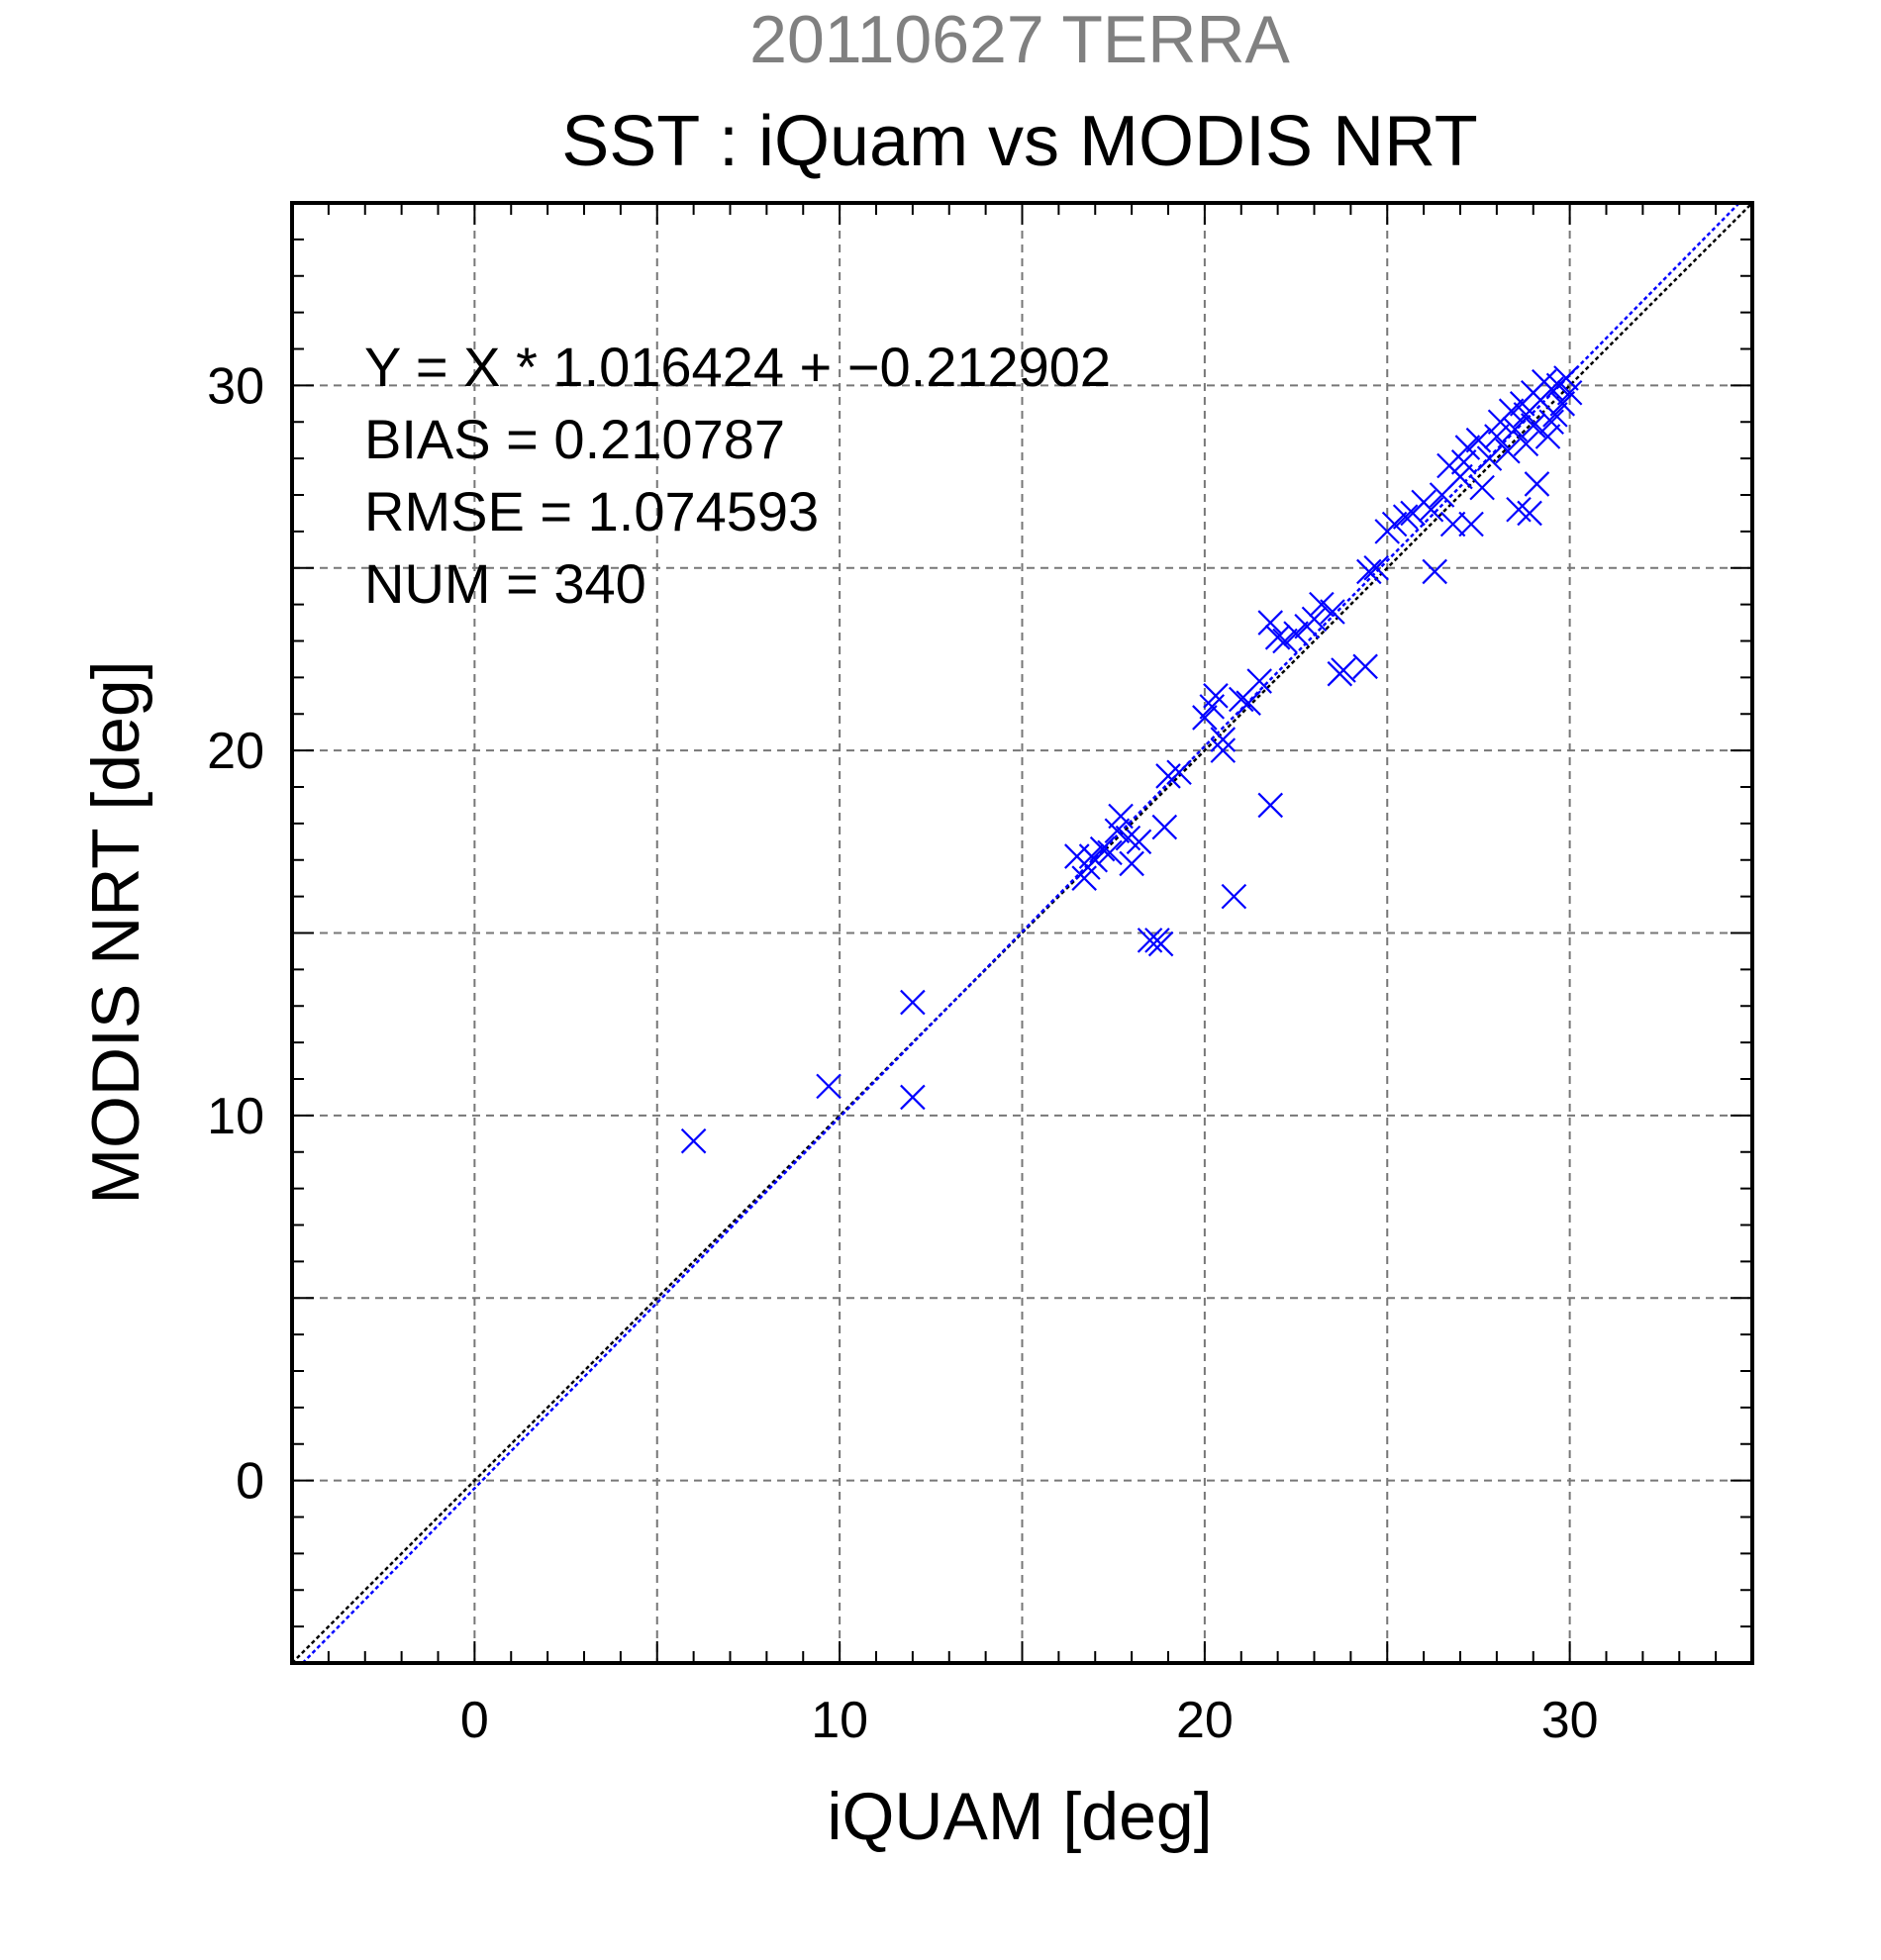 This screenshot has width=1881, height=1960. What do you see at coordinates (1020, 39) in the screenshot?
I see `chart-supertitle: 20110627 TERRA` at bounding box center [1020, 39].